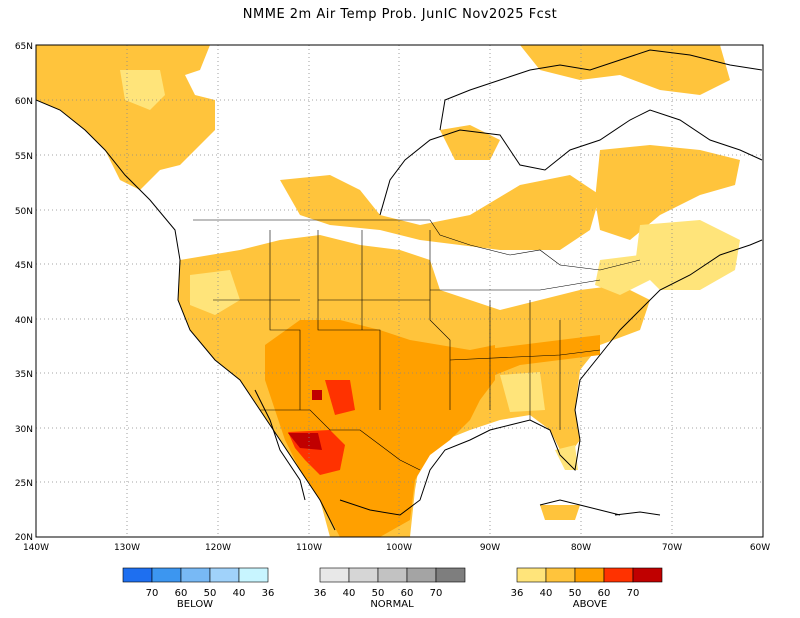 The height and width of the screenshot is (618, 800). I want to click on region-southwest, so click(380, 428).